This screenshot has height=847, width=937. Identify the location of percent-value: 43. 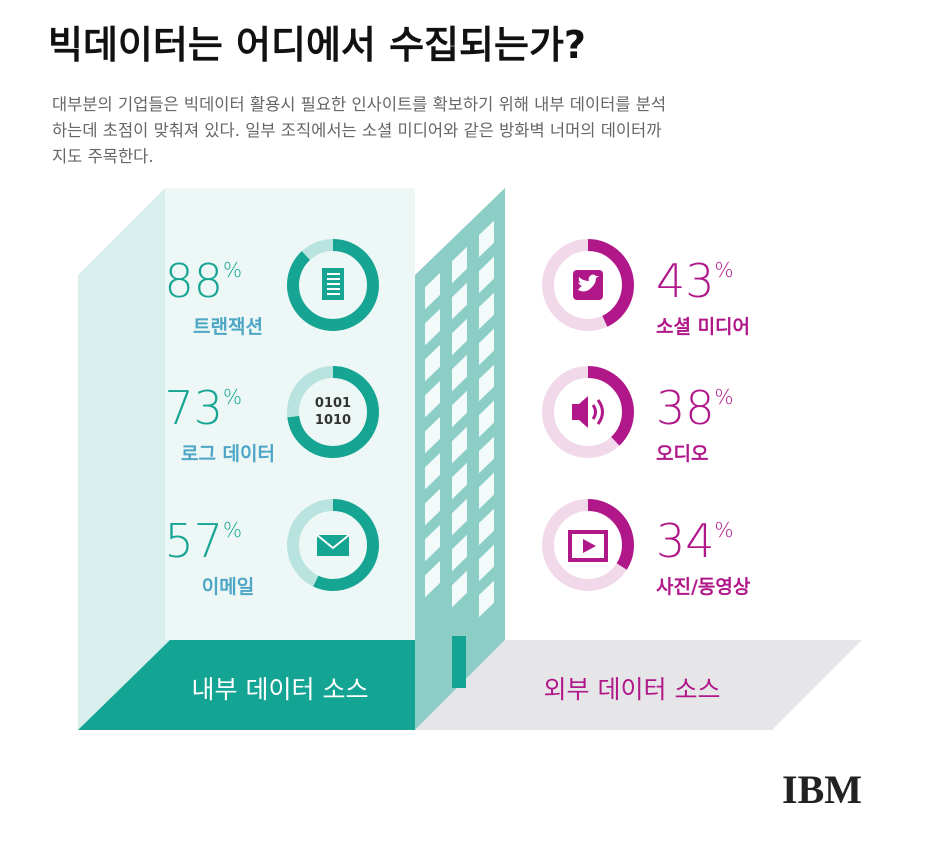
(685, 281).